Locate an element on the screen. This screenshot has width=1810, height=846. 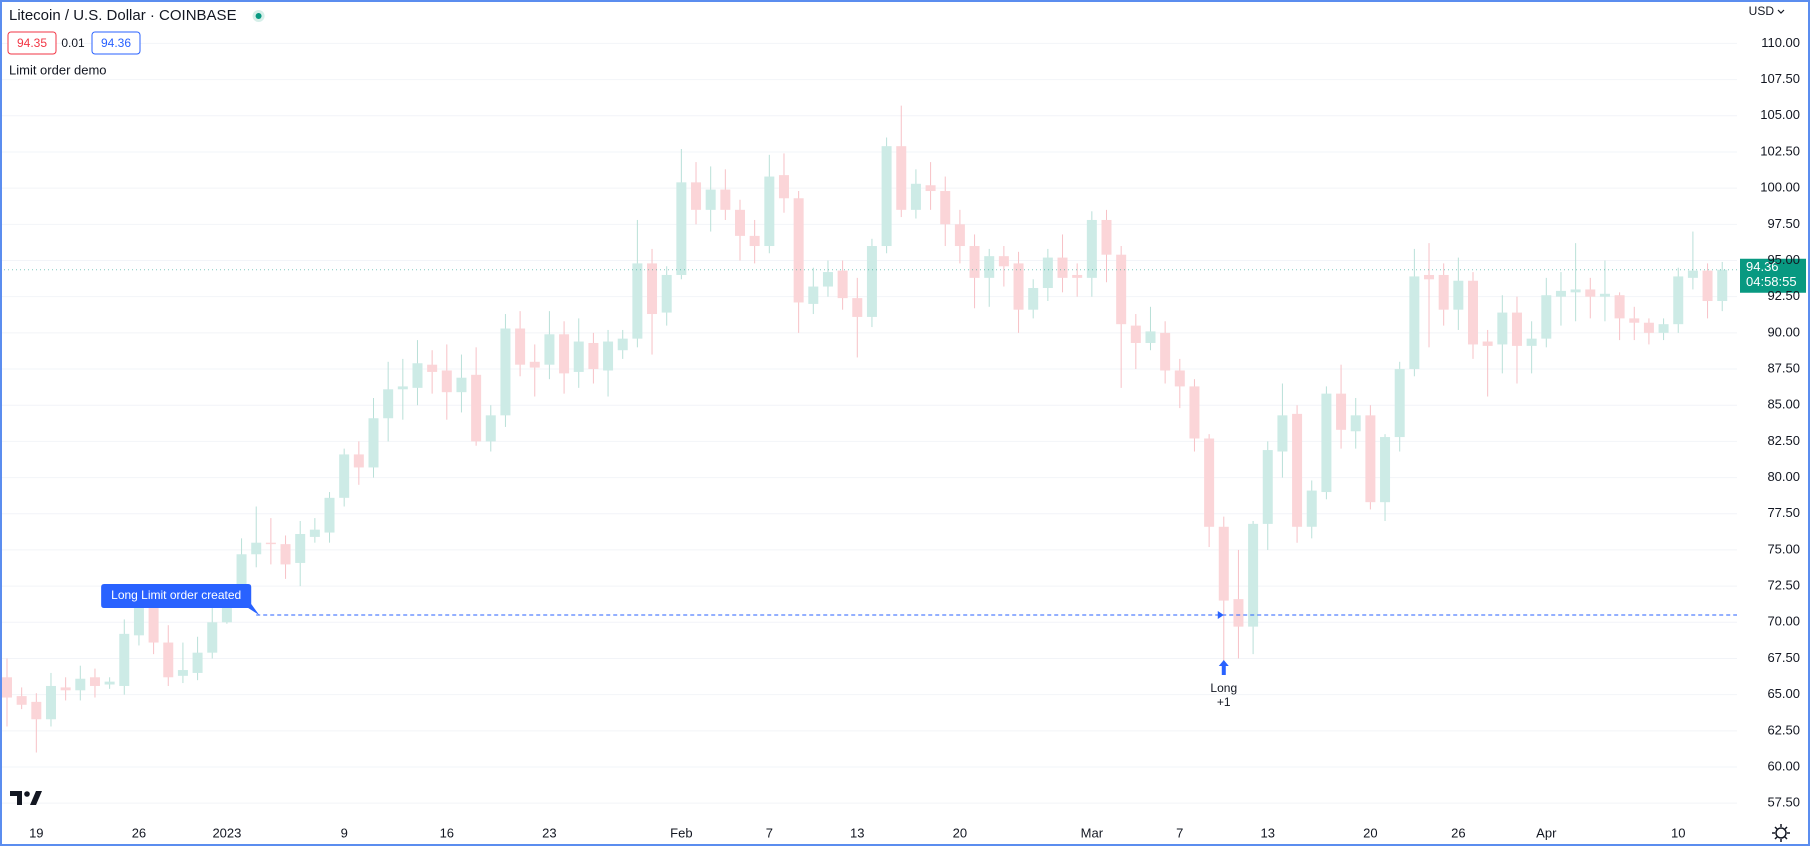
x-tick-label: 10 is located at coordinates (1678, 832).